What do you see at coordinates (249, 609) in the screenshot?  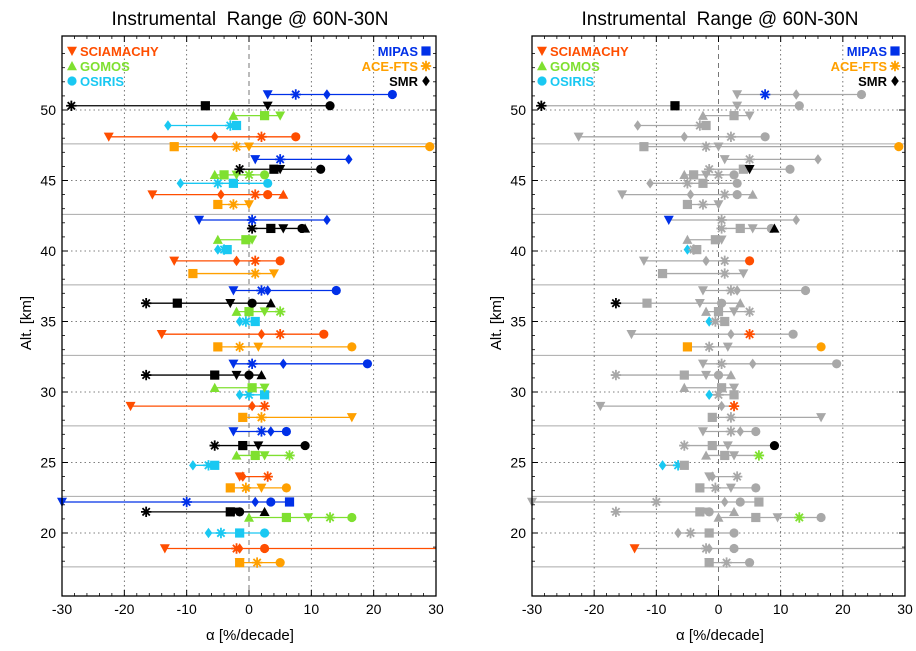 I see `left-x-tick-label: 0` at bounding box center [249, 609].